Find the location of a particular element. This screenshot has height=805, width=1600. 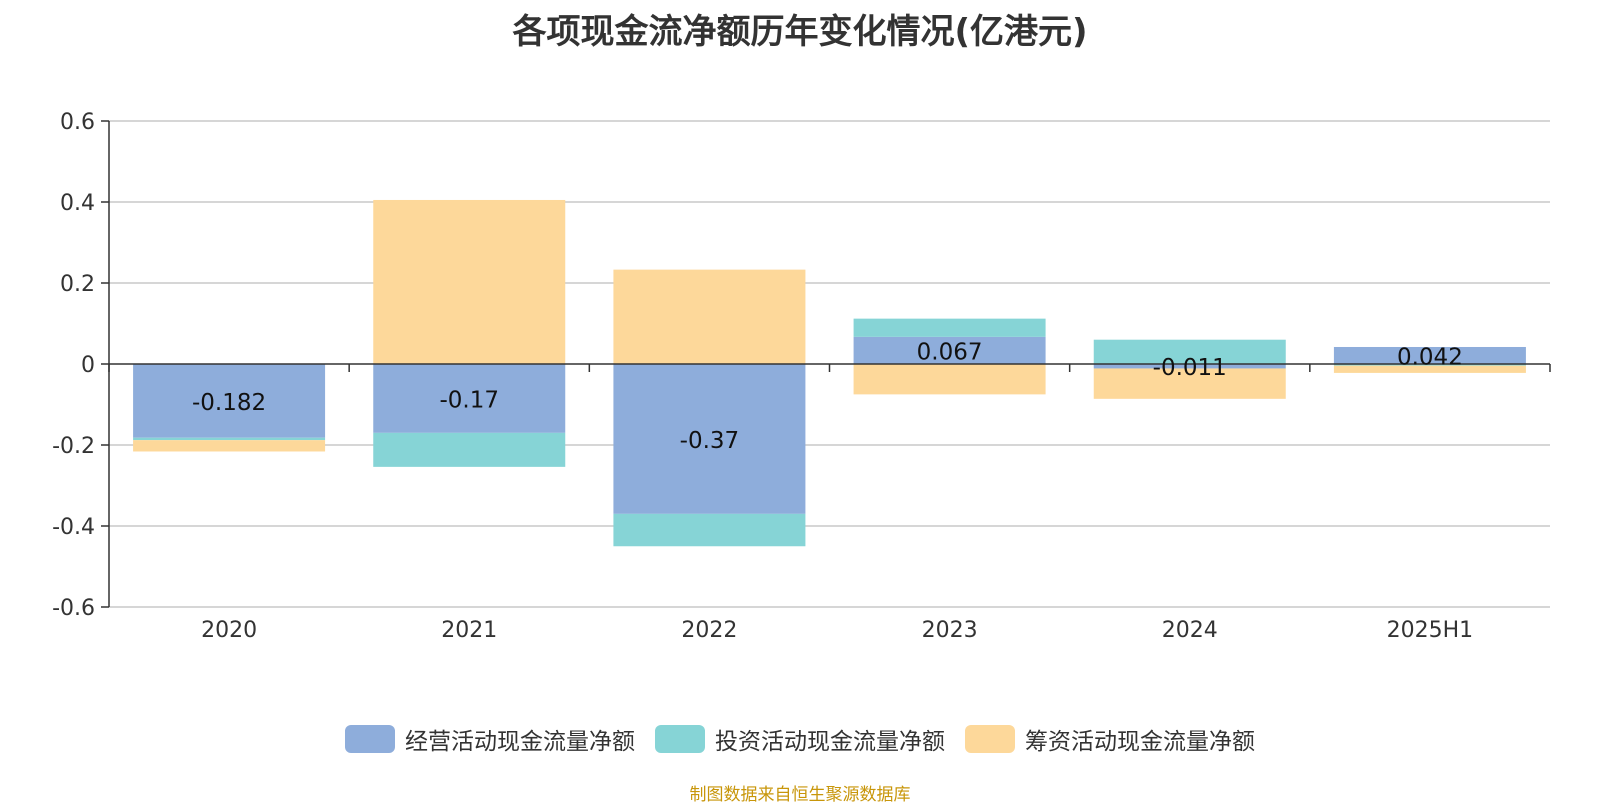

bar-0-2024 is located at coordinates (1189, 366).